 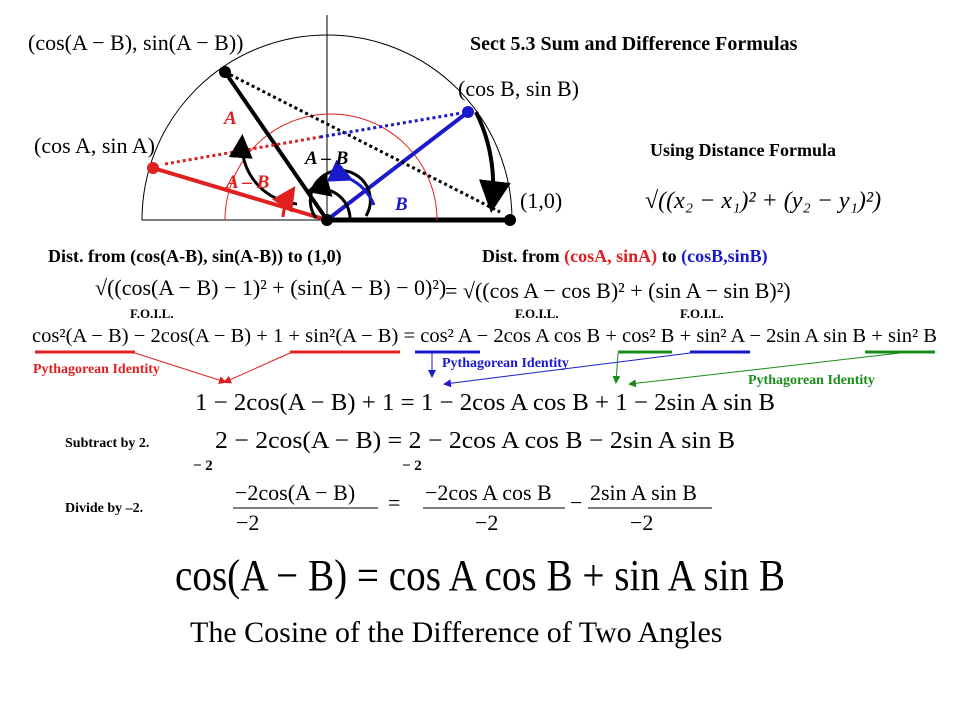 I want to click on formula: = √((cos A − cos B)² + (sin A − sin B)²), so click(x=618, y=290).